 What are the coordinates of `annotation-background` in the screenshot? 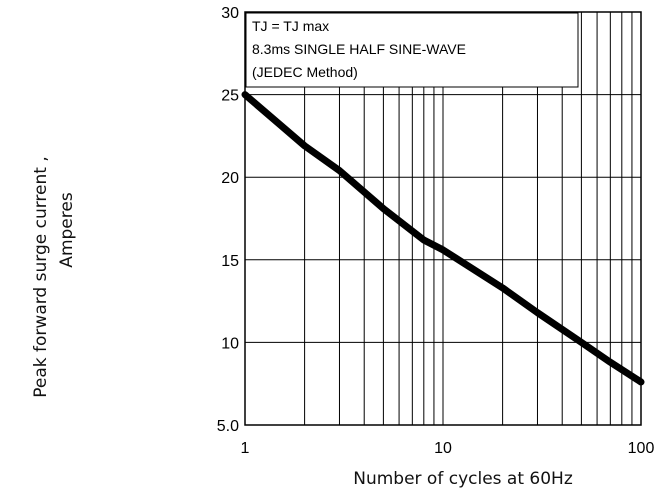 It's located at (412, 50).